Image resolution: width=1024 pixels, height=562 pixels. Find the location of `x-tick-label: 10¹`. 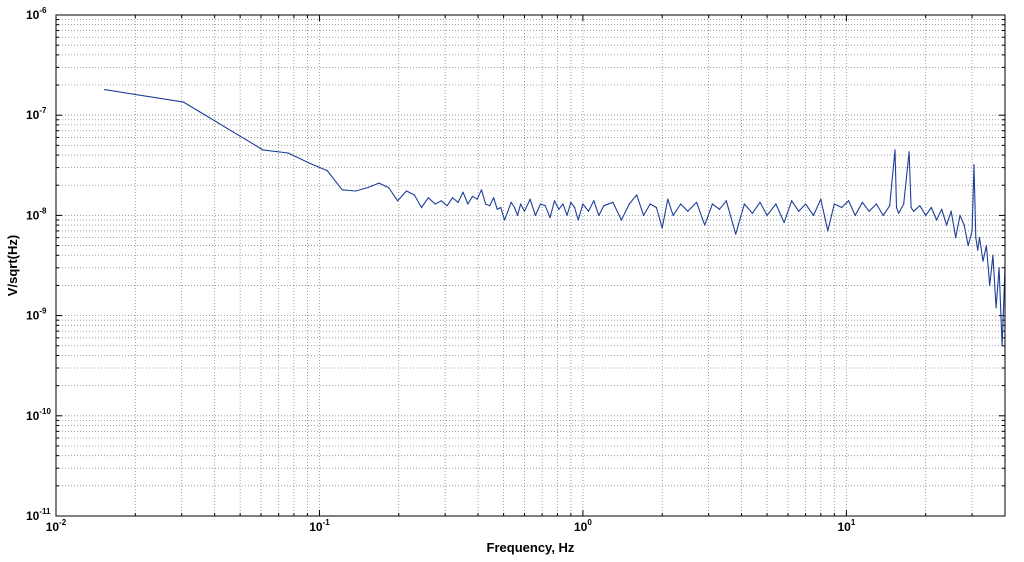

x-tick-label: 10¹ is located at coordinates (846, 526).